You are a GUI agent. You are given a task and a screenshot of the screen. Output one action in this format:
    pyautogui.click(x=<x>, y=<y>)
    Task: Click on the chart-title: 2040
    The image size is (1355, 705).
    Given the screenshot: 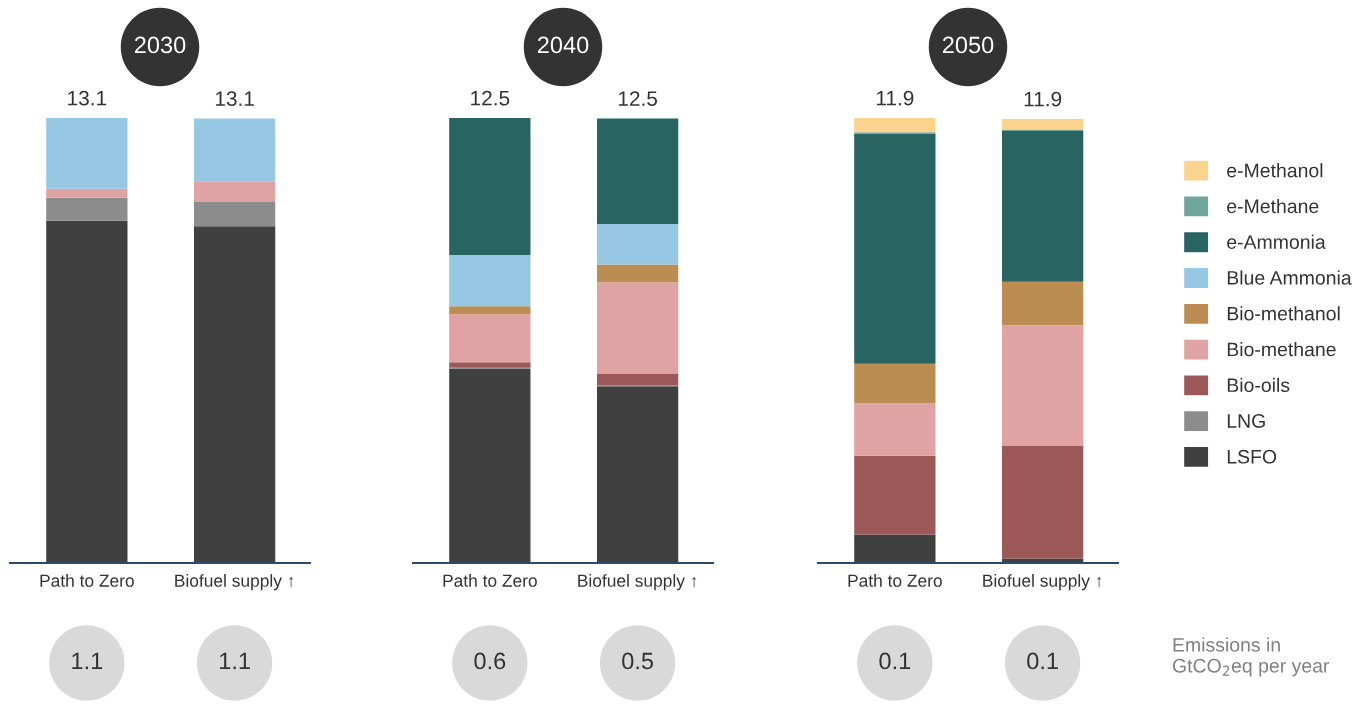 What is the action you would take?
    pyautogui.click(x=563, y=45)
    